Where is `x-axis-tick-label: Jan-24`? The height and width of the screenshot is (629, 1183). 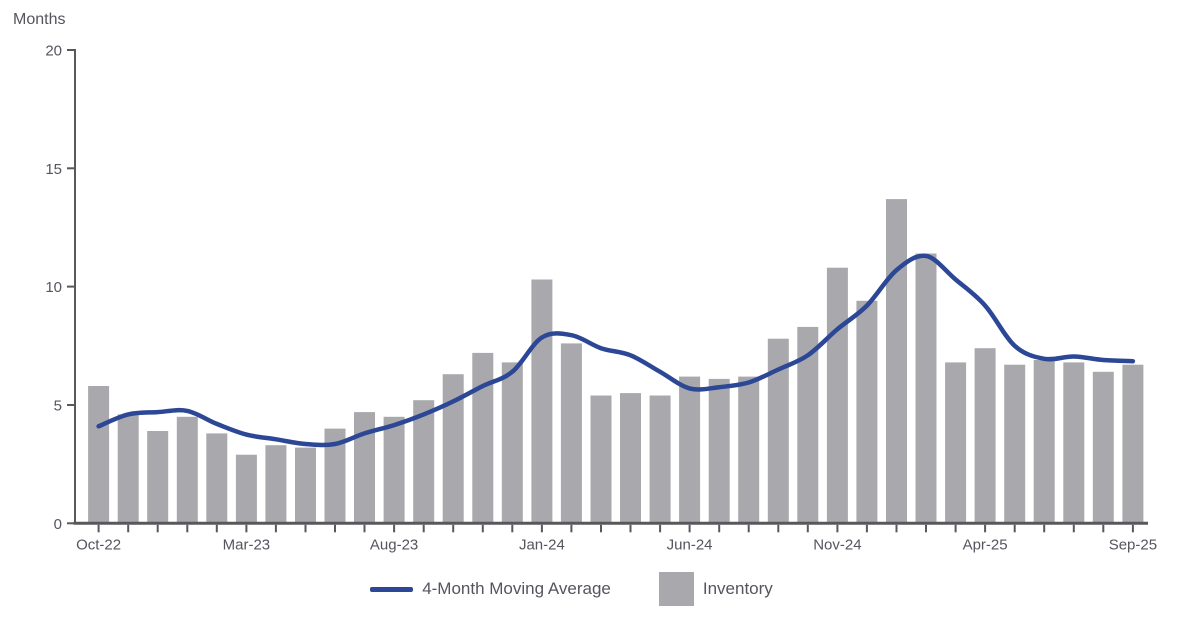 x-axis-tick-label: Jan-24 is located at coordinates (542, 544).